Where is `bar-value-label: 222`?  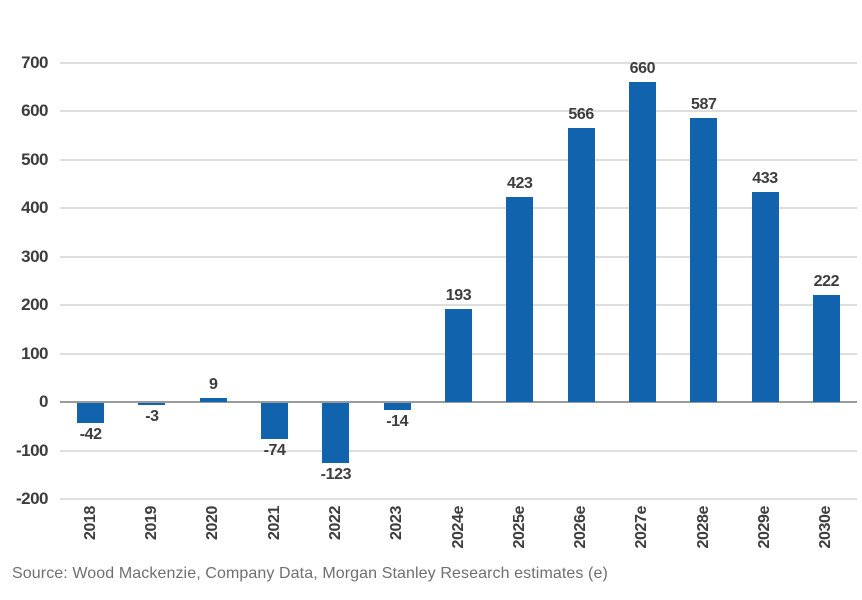
bar-value-label: 222 is located at coordinates (826, 281).